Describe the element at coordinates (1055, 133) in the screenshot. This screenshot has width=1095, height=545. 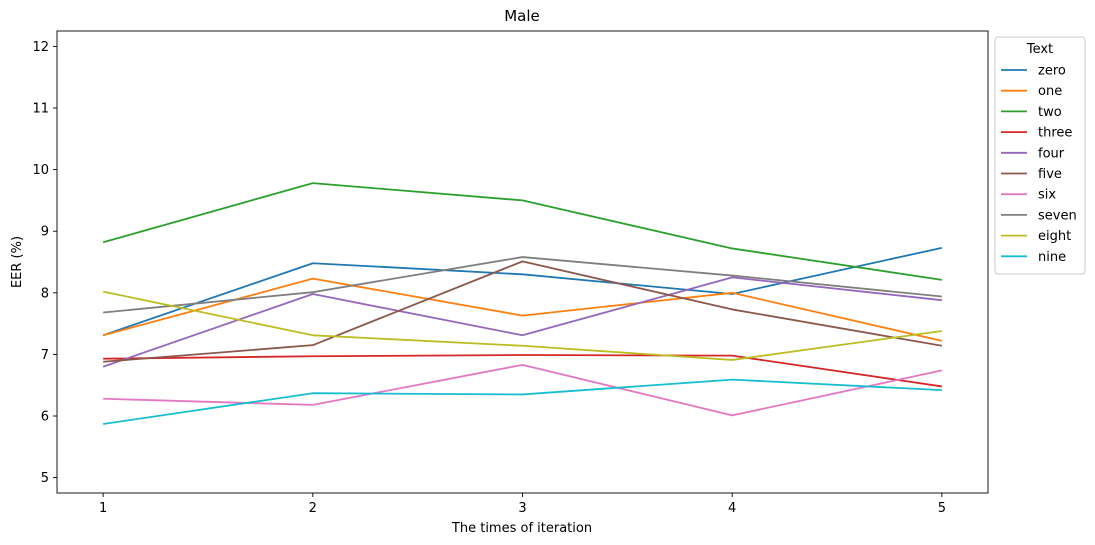
I see `legend-label-three: three` at that location.